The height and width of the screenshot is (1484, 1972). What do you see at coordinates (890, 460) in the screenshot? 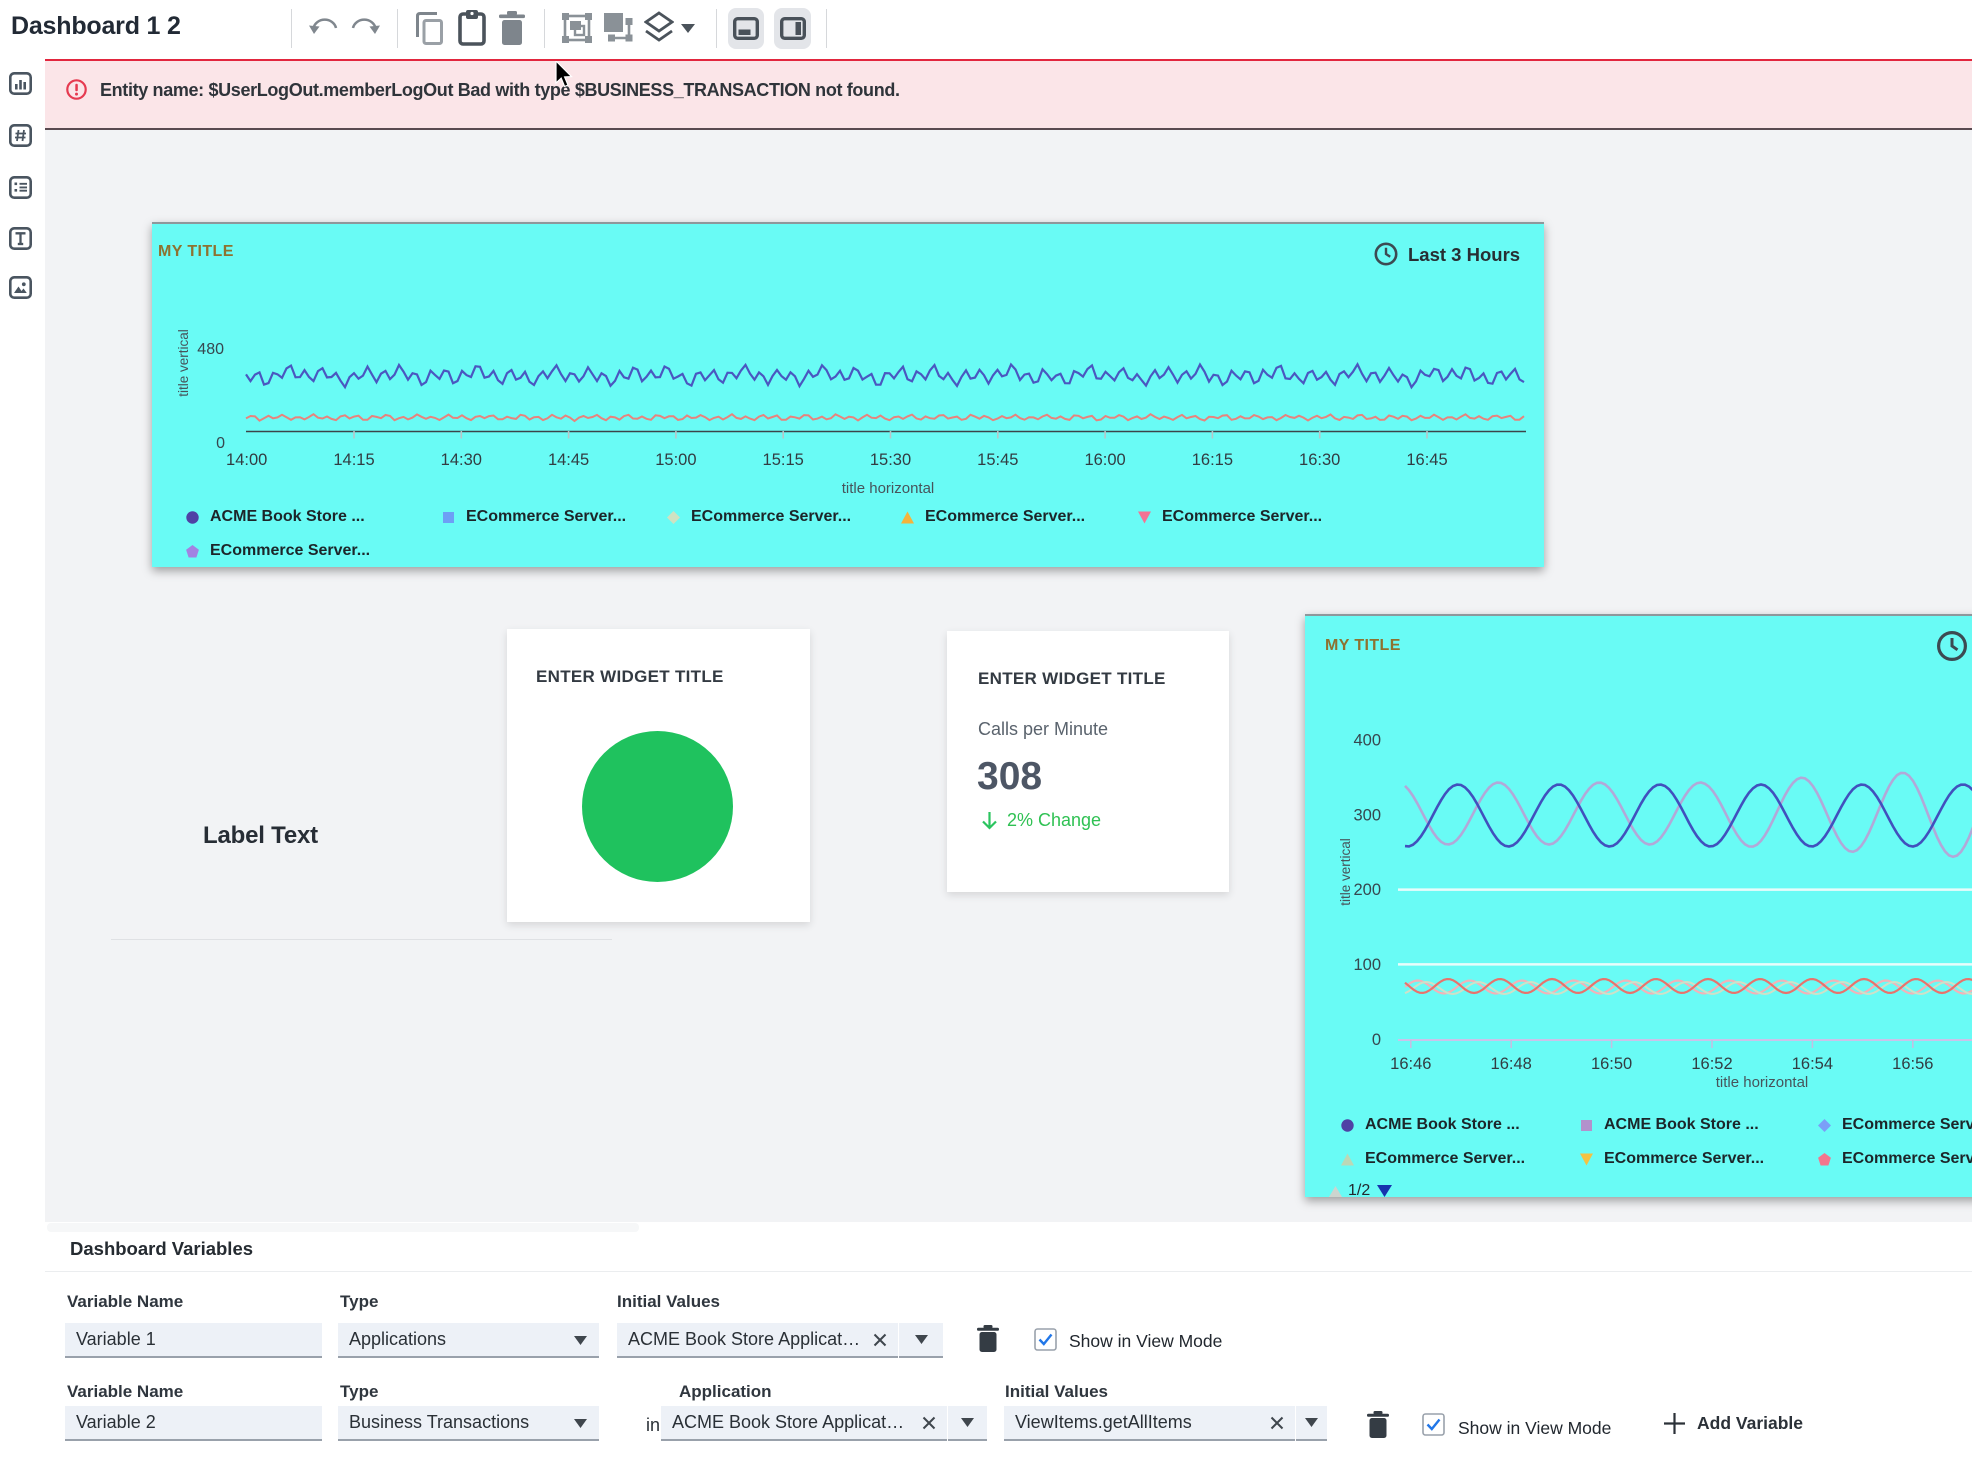
I see `svg-text: 15:30` at bounding box center [890, 460].